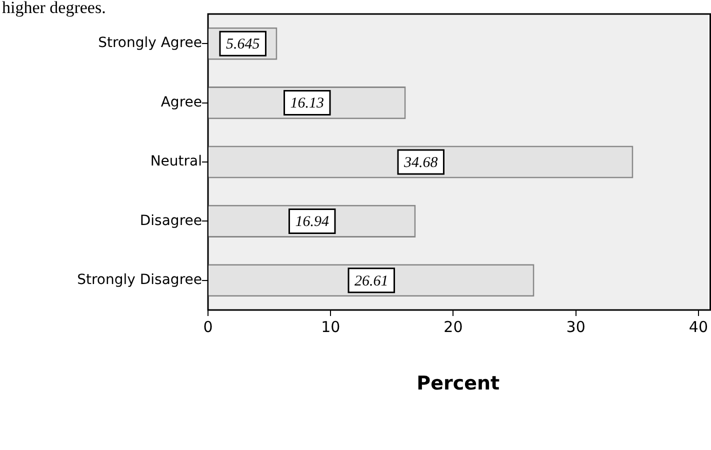 The width and height of the screenshot is (711, 450). I want to click on y-tick-label: Strongly Disagree, so click(139, 280).